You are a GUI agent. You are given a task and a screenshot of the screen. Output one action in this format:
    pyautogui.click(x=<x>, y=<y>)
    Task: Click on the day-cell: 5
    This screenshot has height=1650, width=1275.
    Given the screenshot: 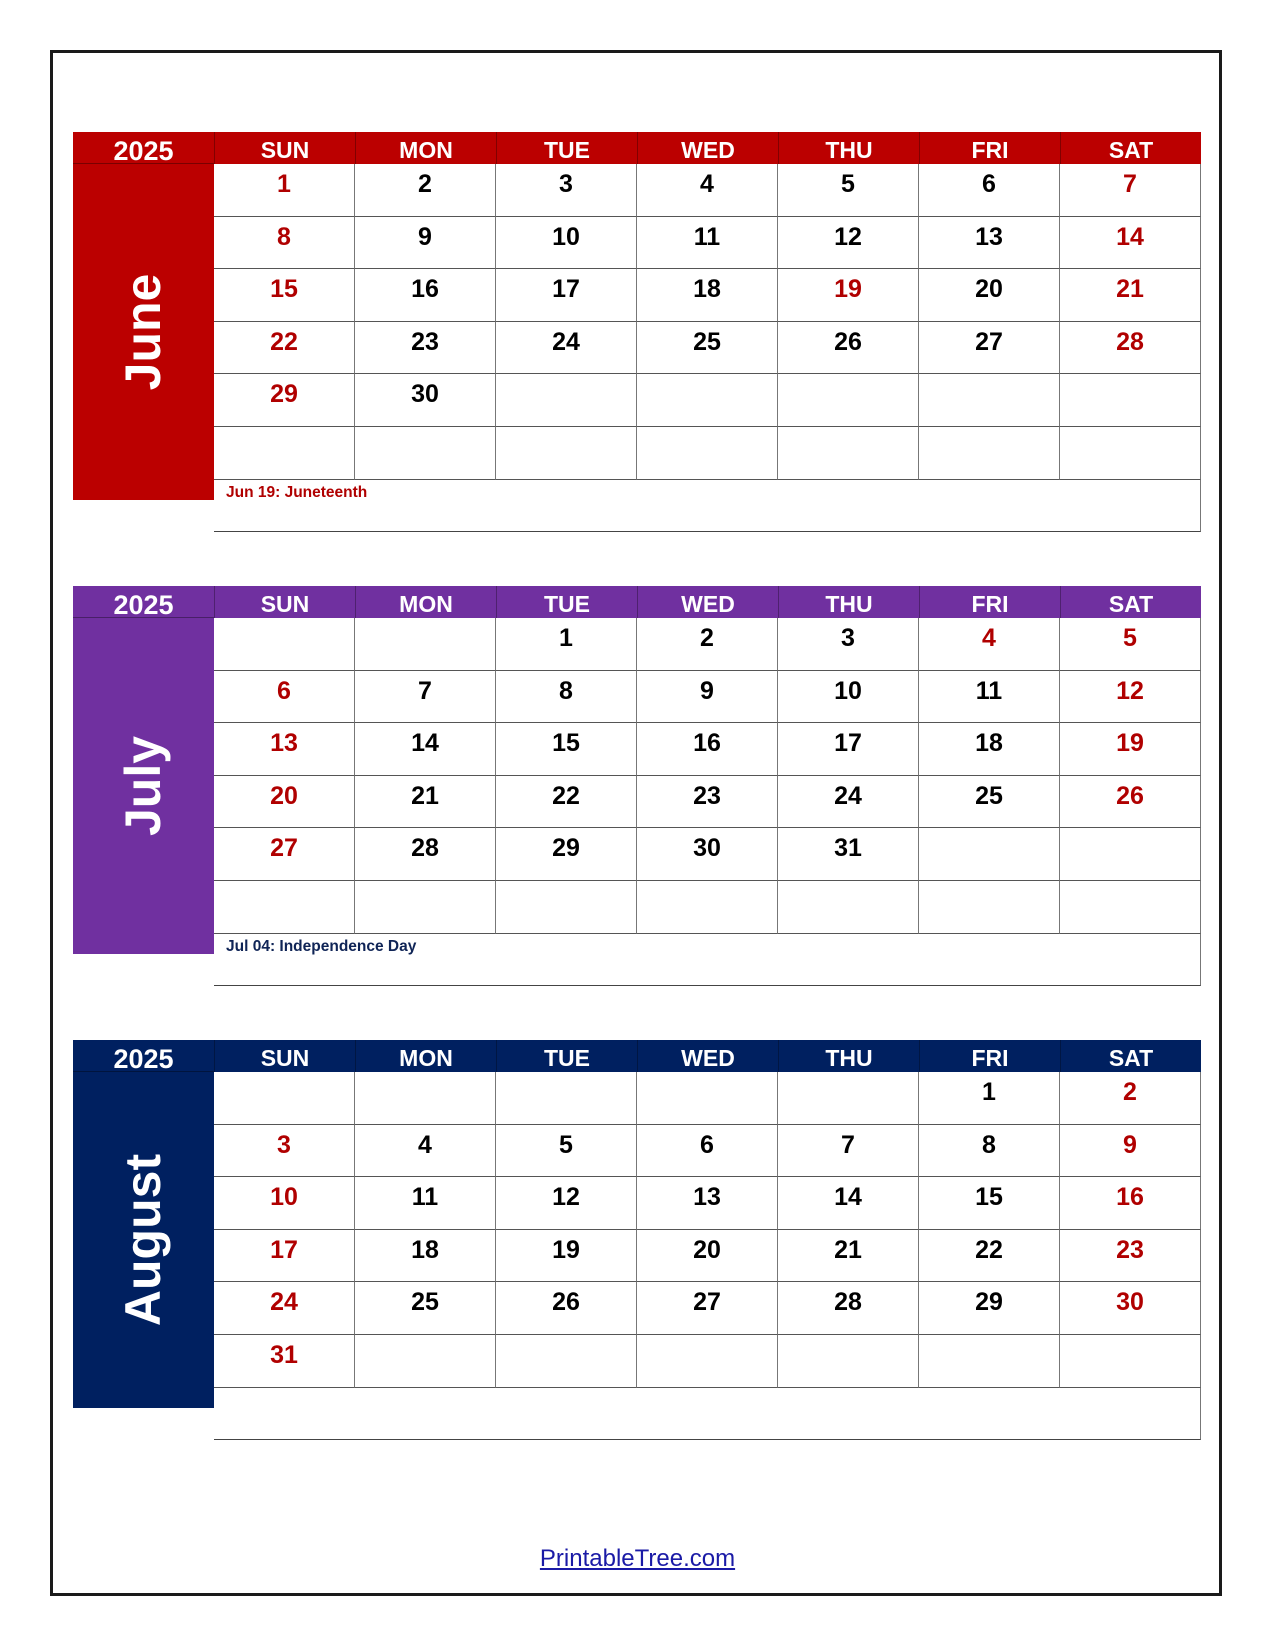 What is the action you would take?
    pyautogui.click(x=848, y=190)
    